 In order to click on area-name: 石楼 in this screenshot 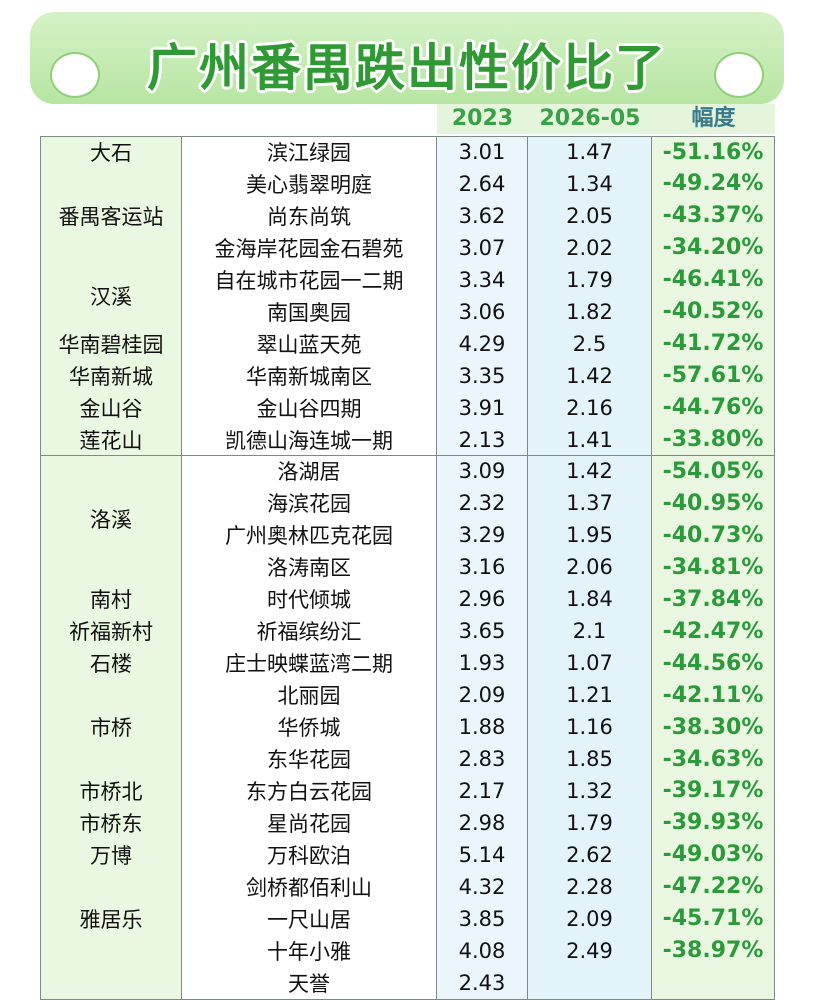, I will do `click(111, 664)`.